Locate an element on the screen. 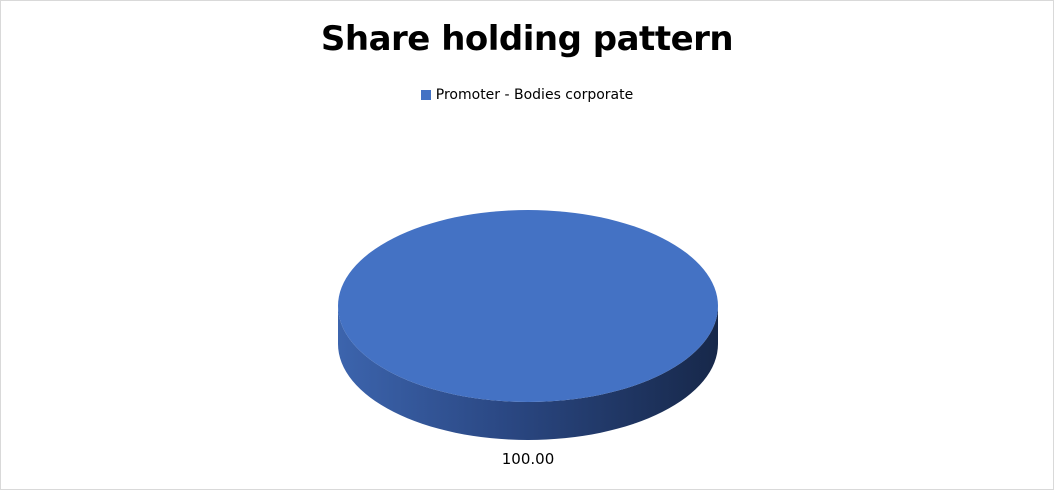 This screenshot has height=490, width=1054. legend-label: Promoter - Bodies corporate is located at coordinates (534, 95).